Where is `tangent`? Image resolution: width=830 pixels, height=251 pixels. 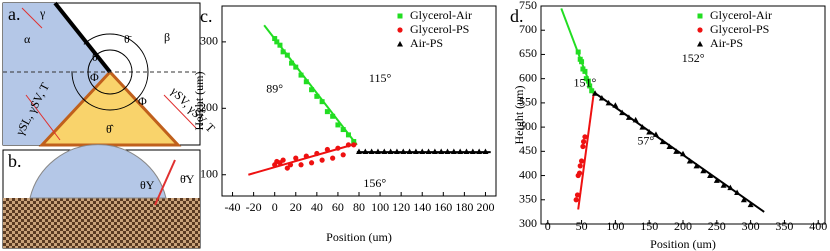 tangent is located at coordinates (165, 182).